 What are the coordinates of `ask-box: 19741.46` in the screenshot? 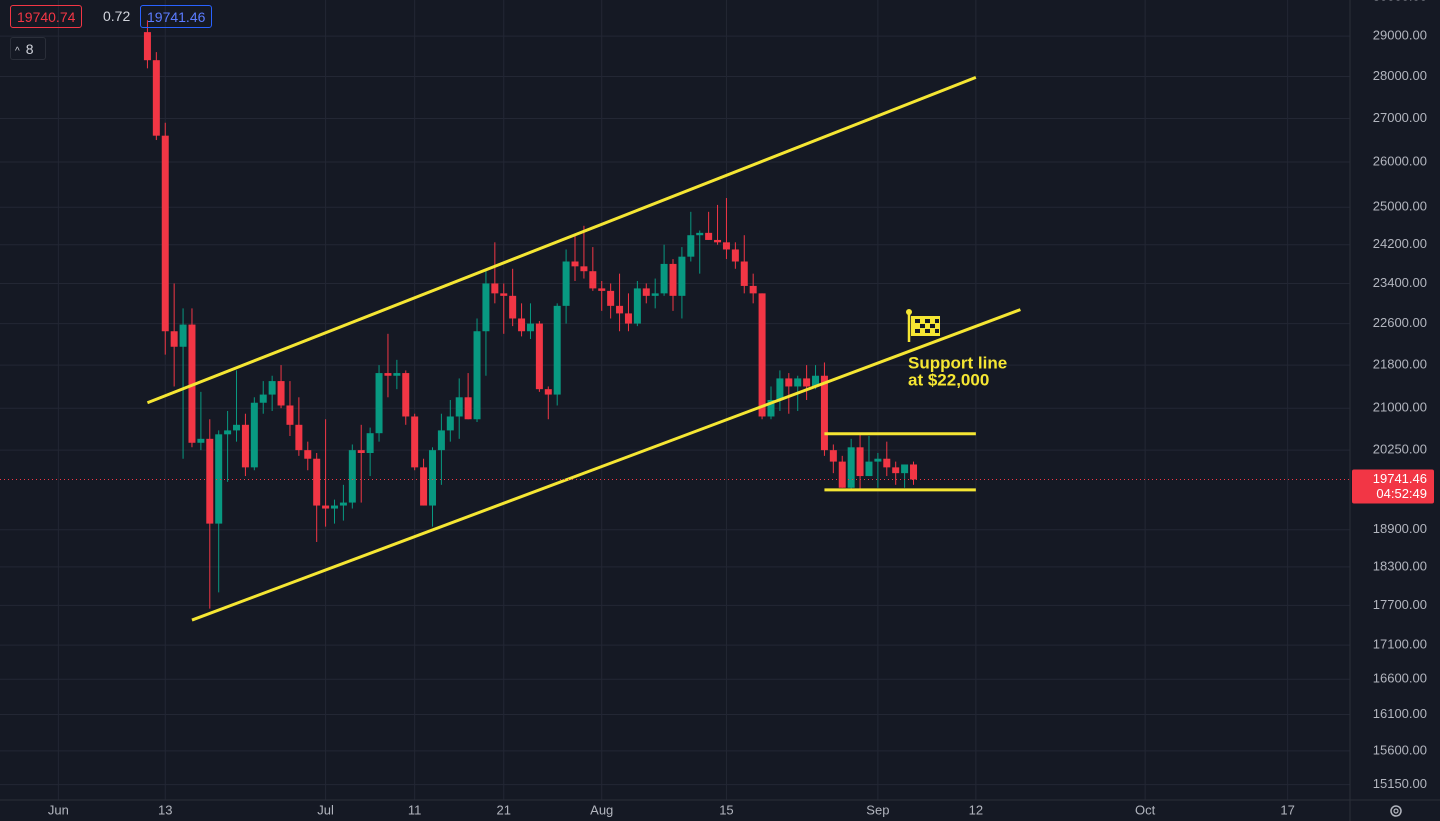 It's located at (176, 16).